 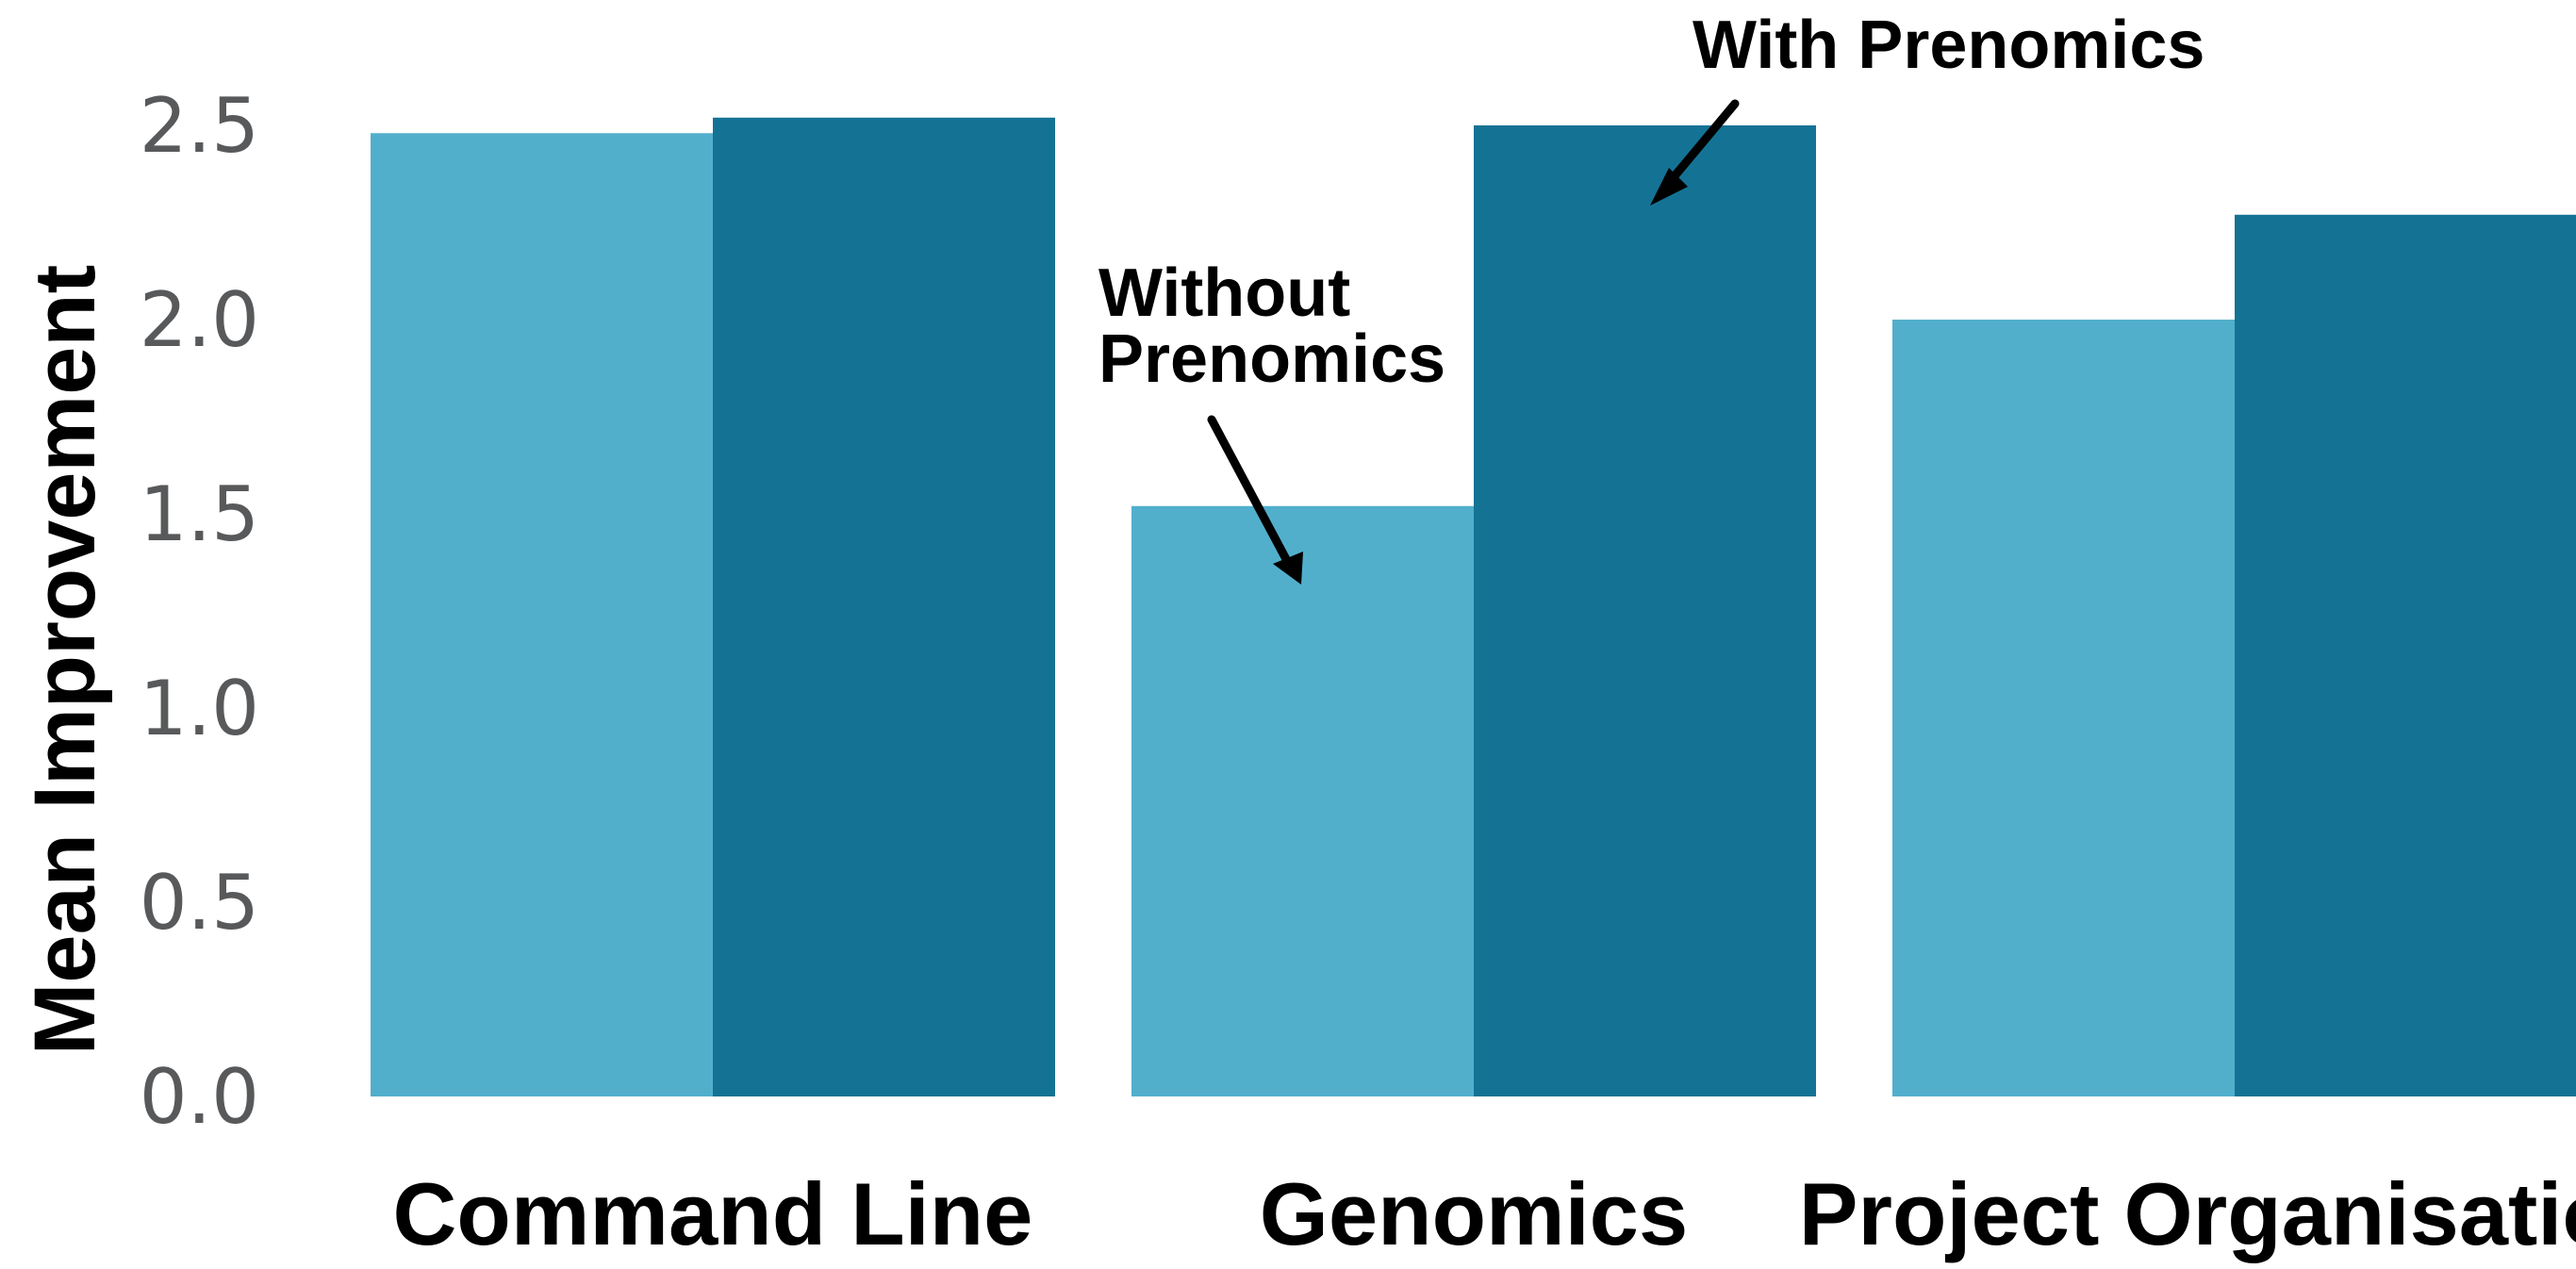 I want to click on x-category-labels: Command Line Genomics Project Organisation, so click(x=1484, y=1213).